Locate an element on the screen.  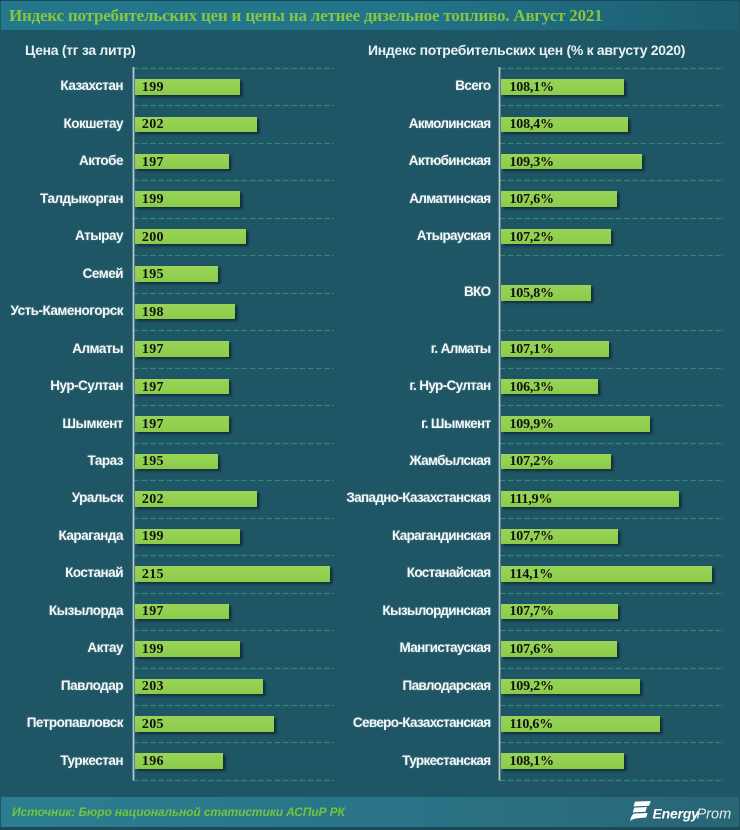
svg-text: Energy is located at coordinates (677, 814).